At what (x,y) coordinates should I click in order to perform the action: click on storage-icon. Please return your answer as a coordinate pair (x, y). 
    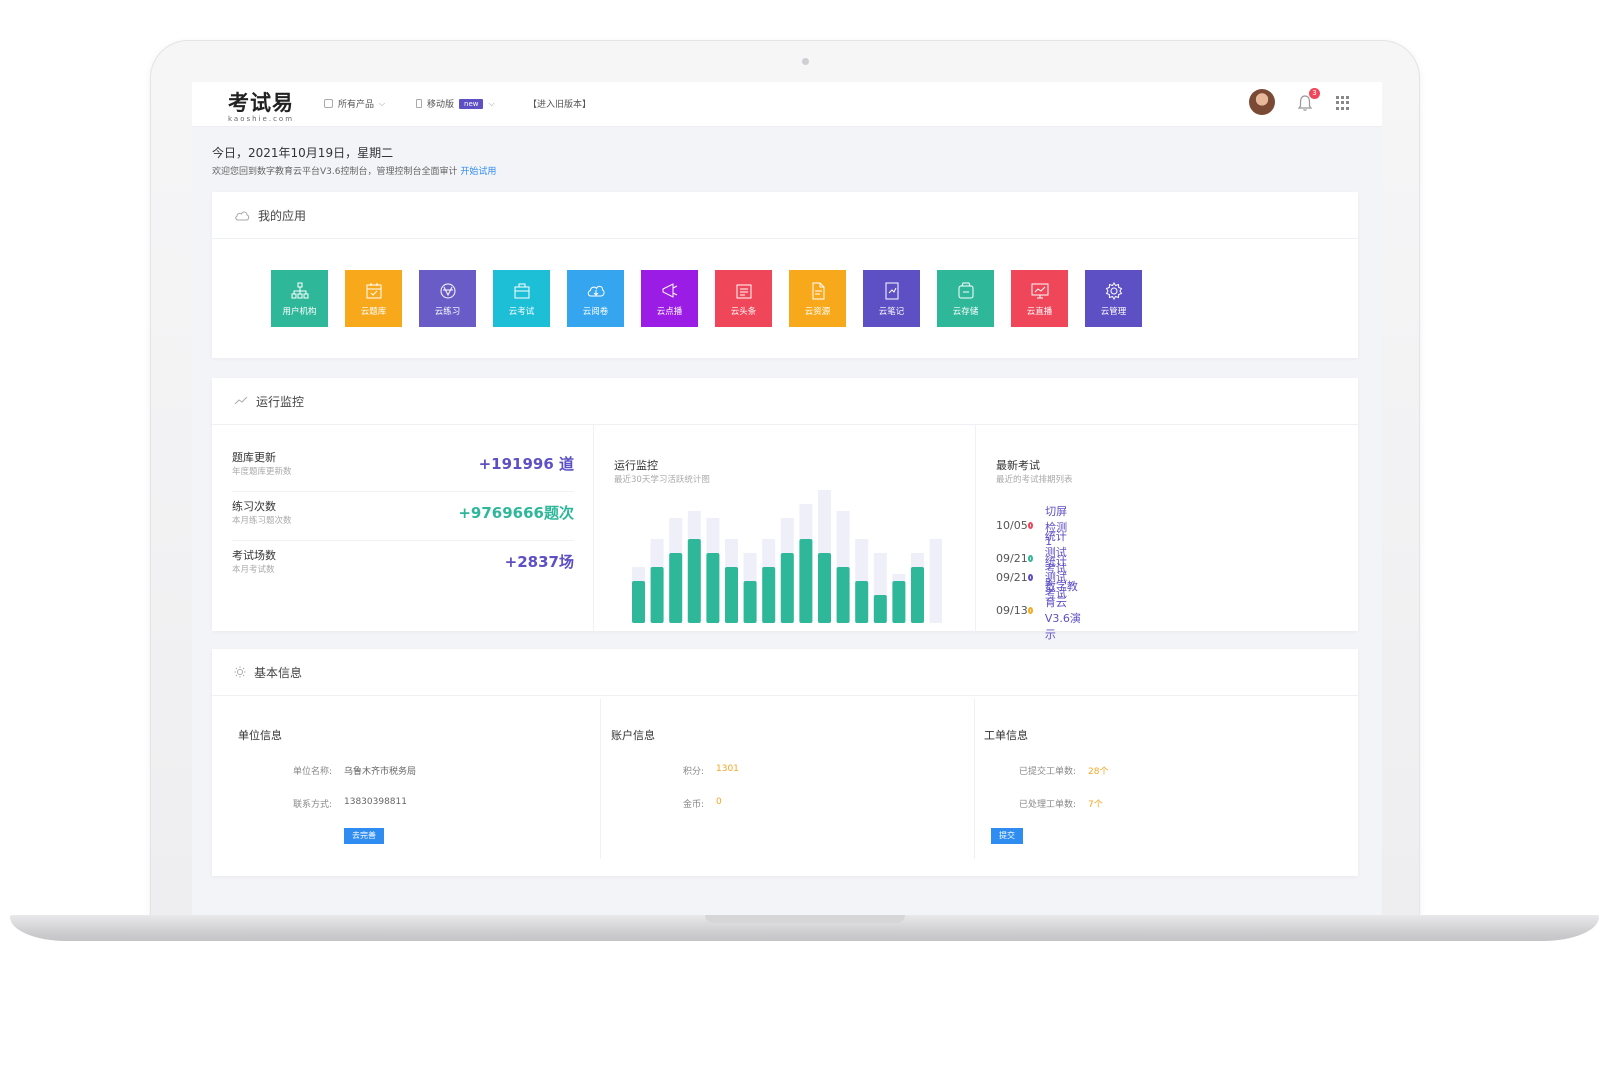
    Looking at the image, I should click on (965, 290).